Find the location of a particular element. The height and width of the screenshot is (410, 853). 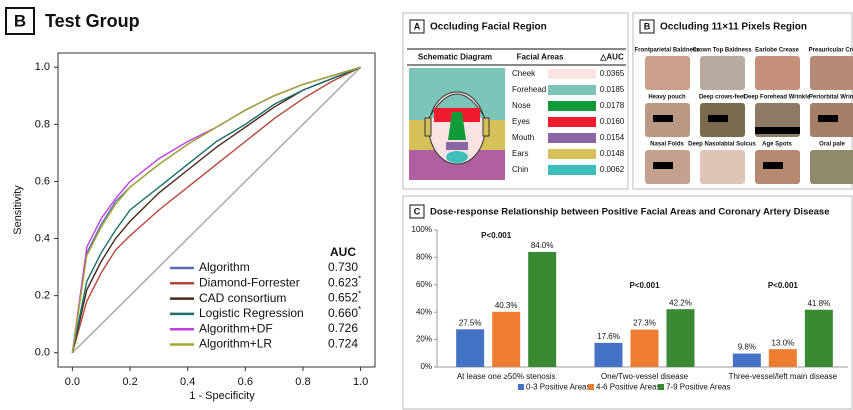

table-cell: 0.0160 is located at coordinates (612, 121).